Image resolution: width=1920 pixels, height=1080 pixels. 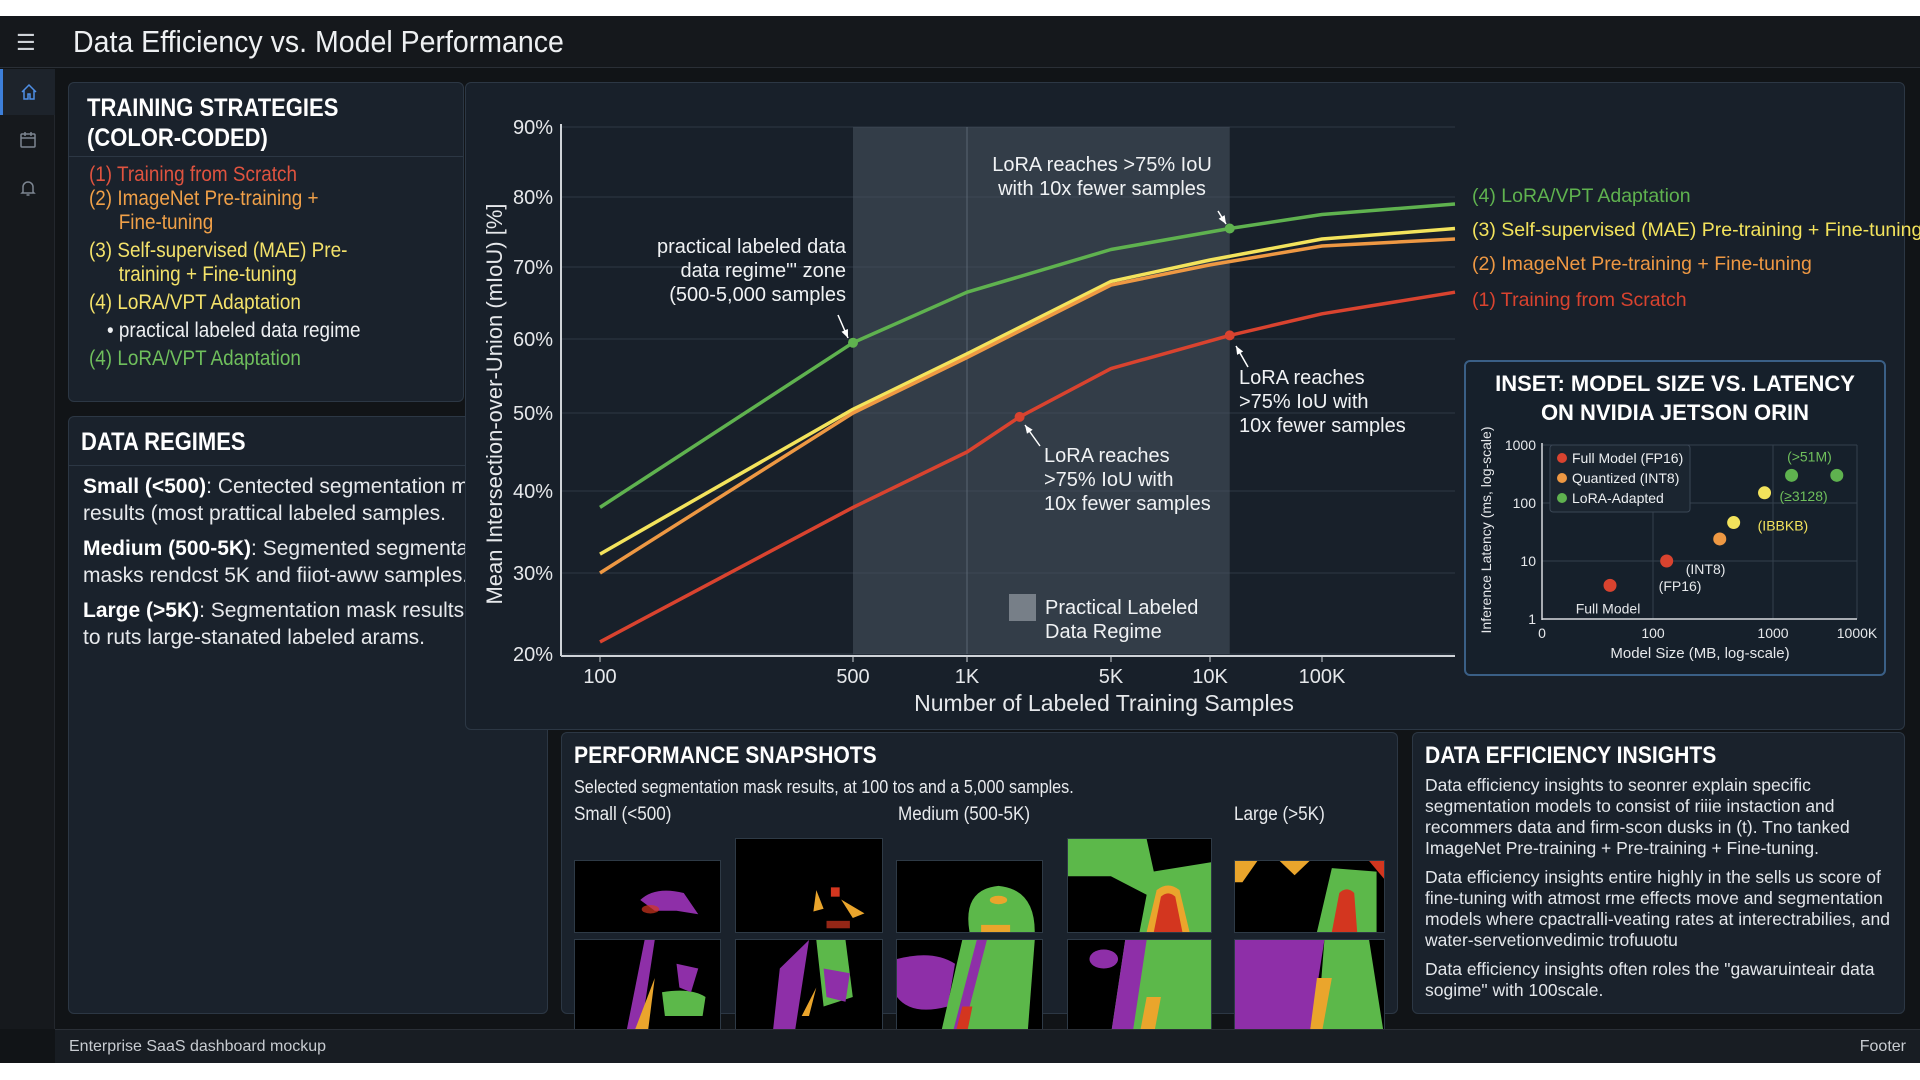 What do you see at coordinates (1279, 814) in the screenshot?
I see `label-large: Large (>5K)` at bounding box center [1279, 814].